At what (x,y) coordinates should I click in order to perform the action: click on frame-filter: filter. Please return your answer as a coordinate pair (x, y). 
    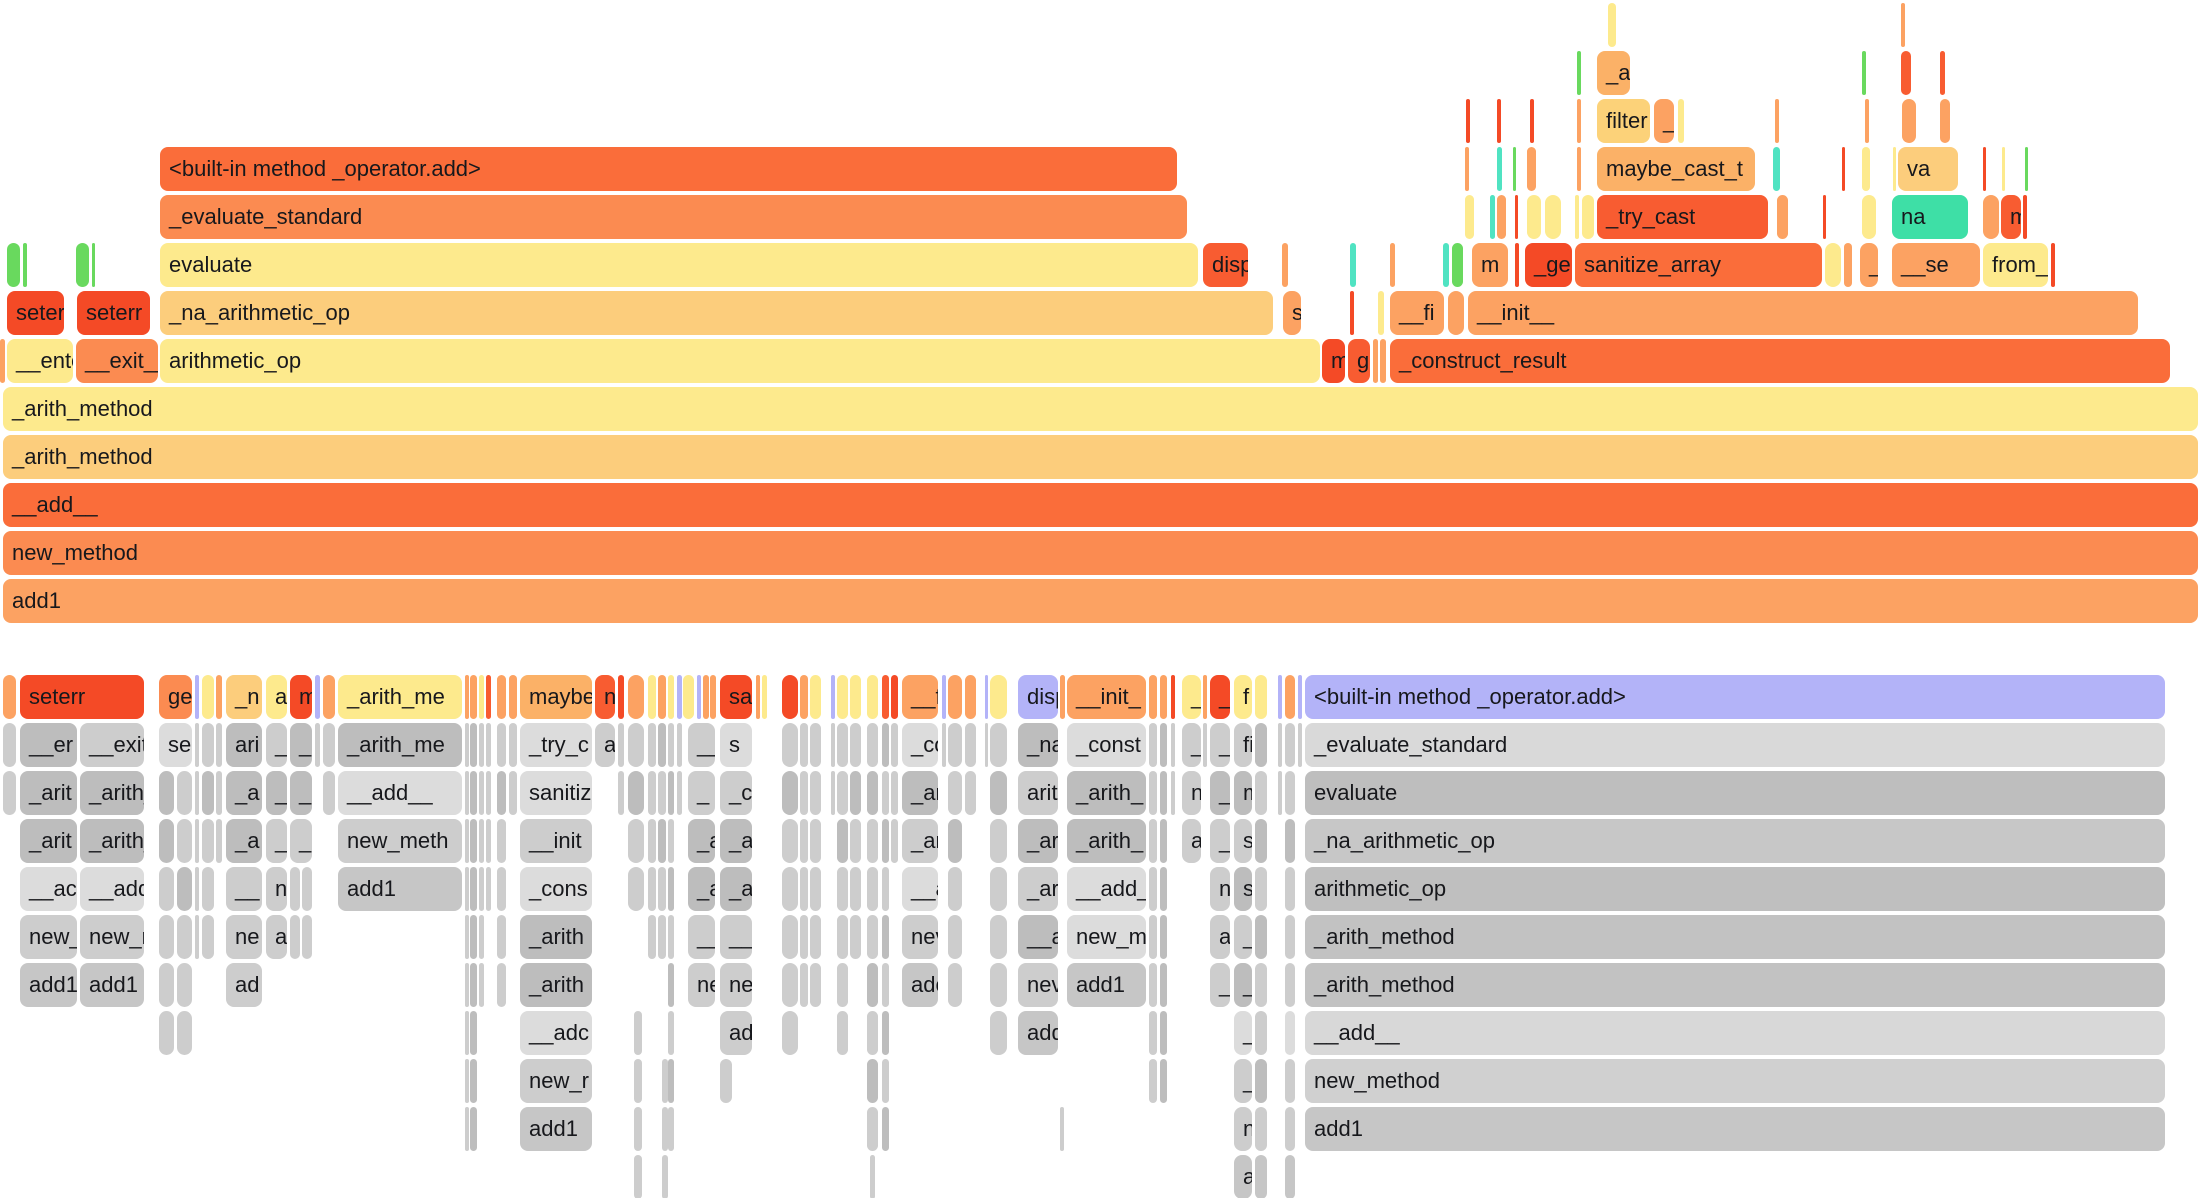
    Looking at the image, I should click on (1623, 121).